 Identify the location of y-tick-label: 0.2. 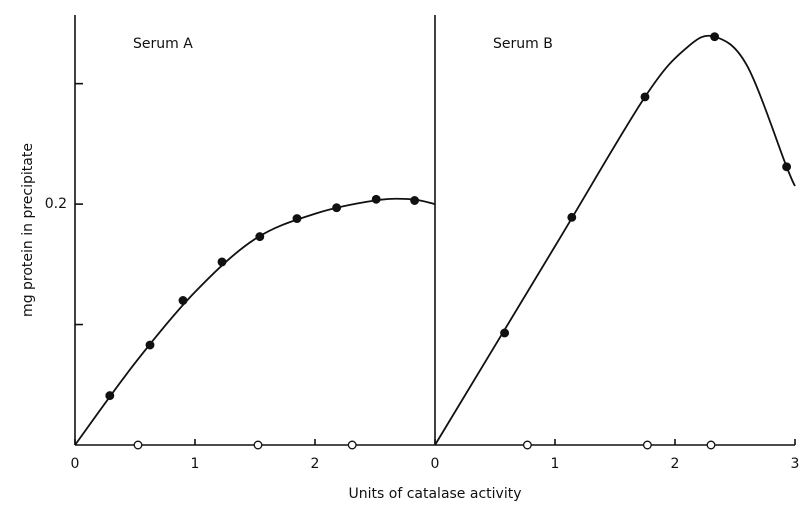
(56, 204).